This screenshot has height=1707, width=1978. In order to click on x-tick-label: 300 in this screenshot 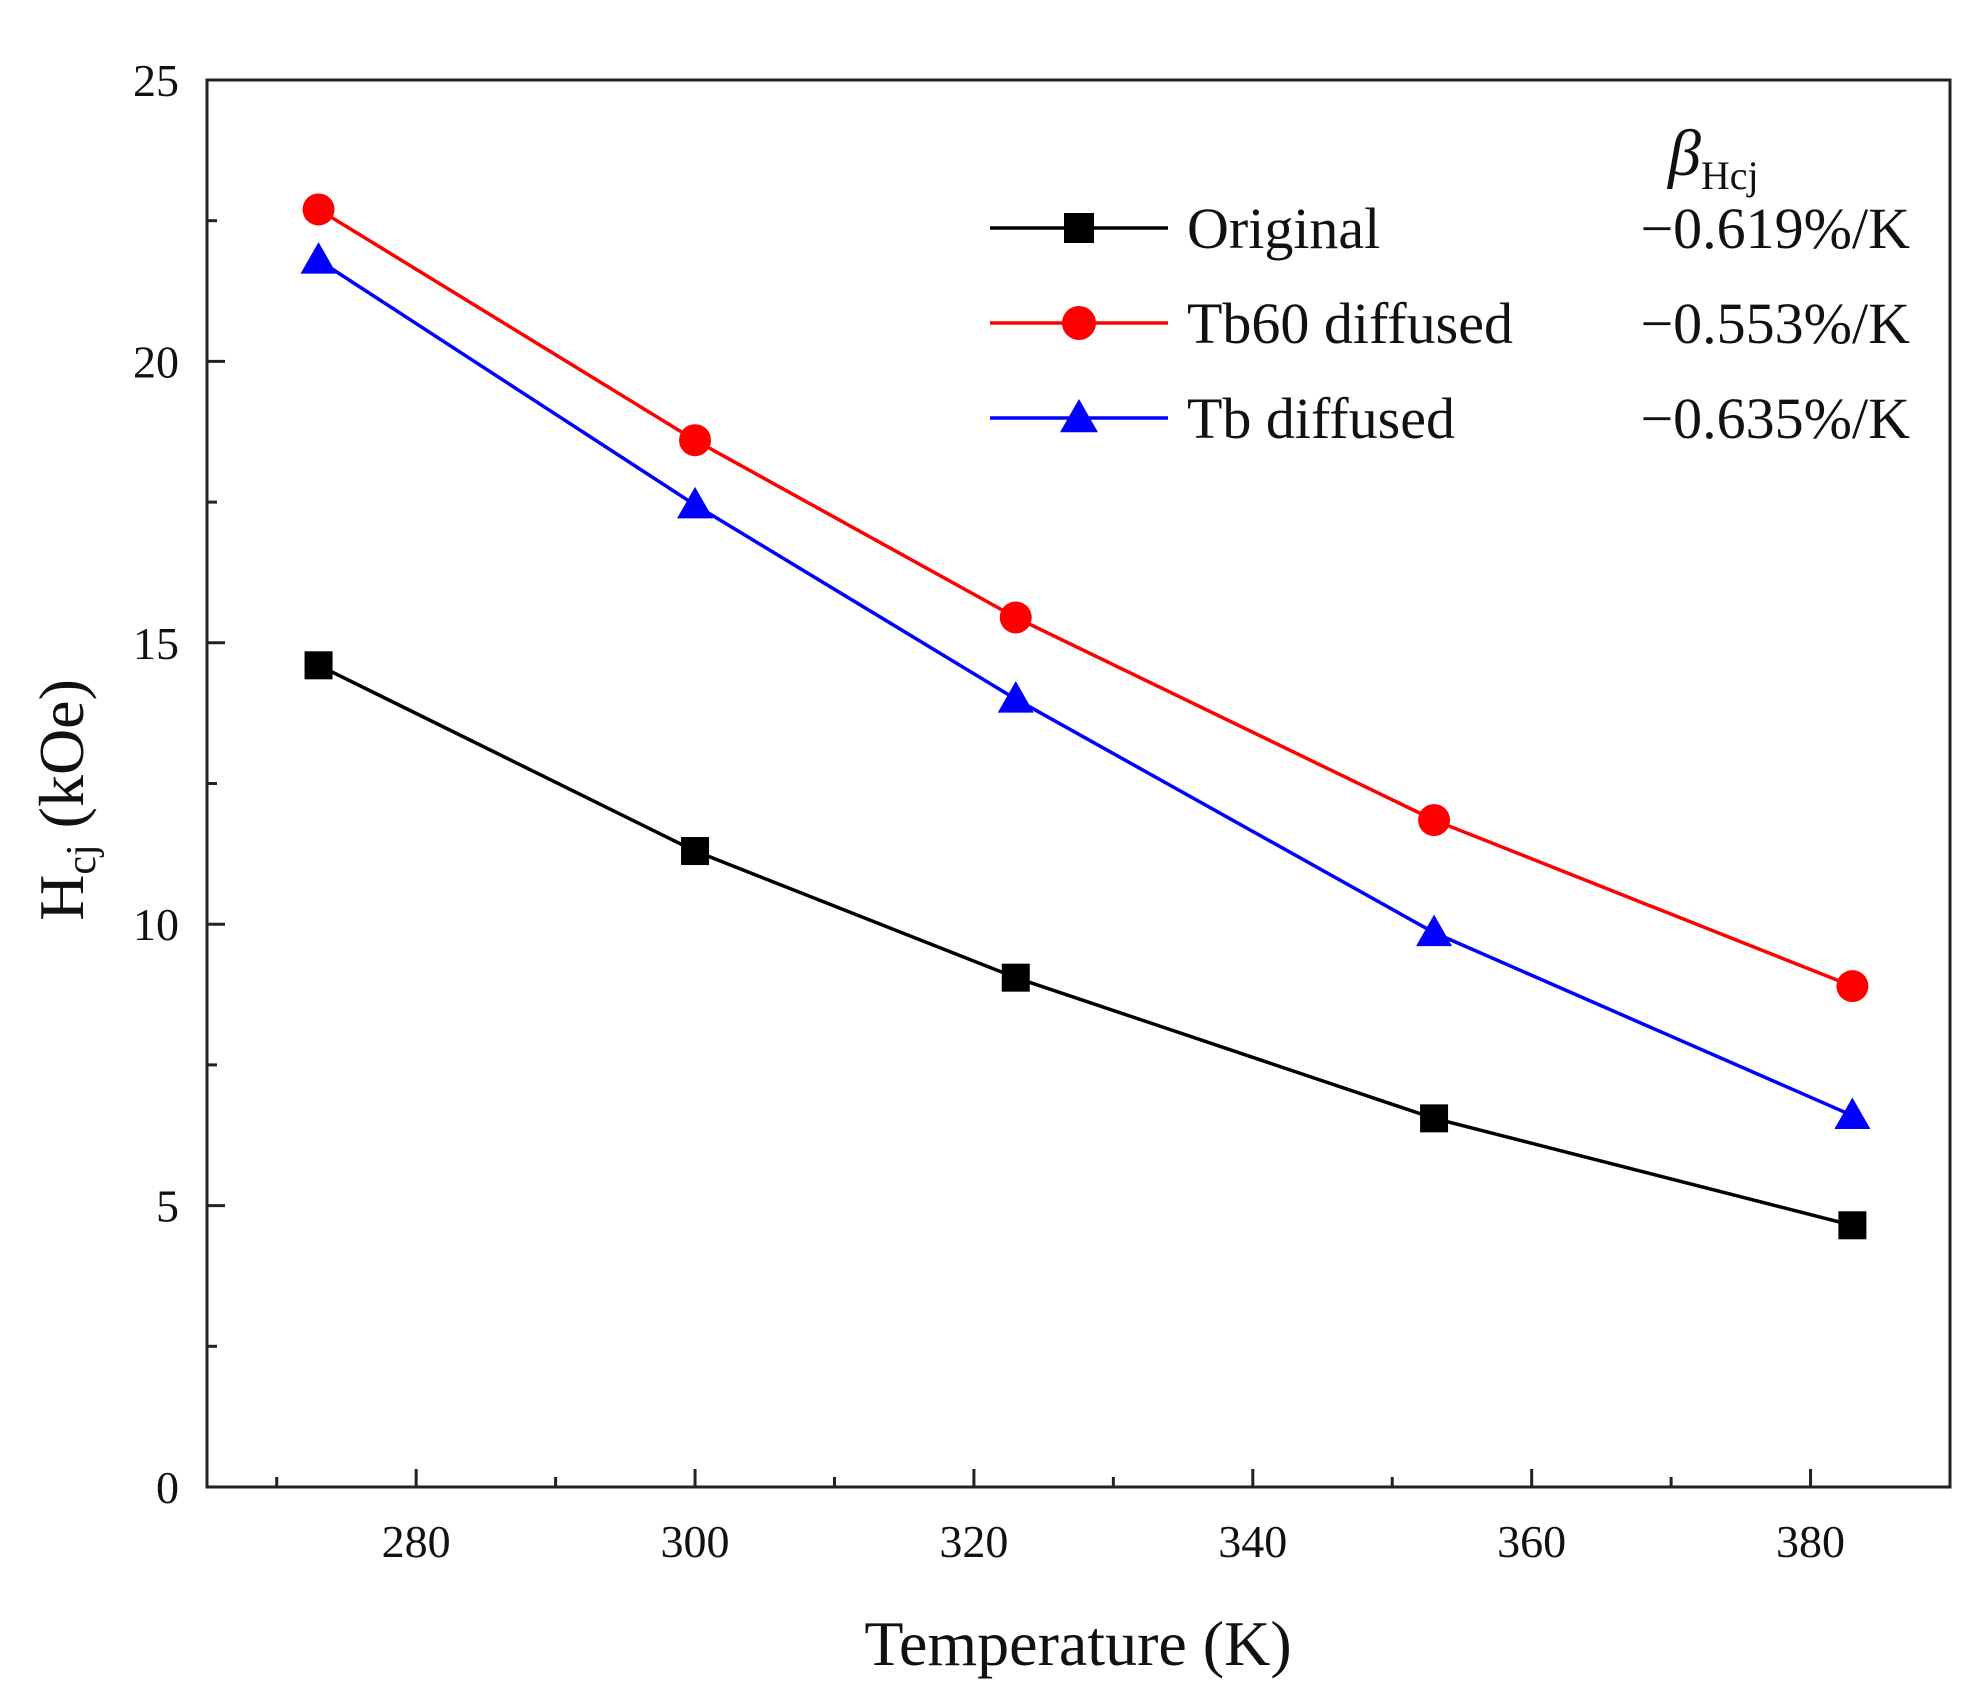, I will do `click(695, 1541)`.